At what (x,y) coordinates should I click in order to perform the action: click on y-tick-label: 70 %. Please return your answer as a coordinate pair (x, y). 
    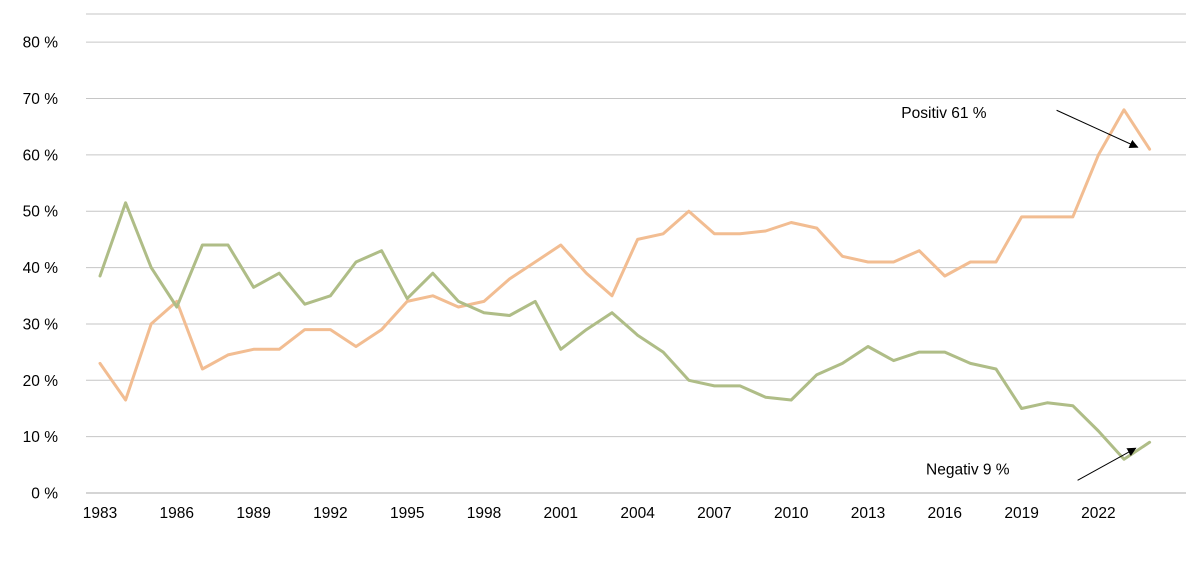
    Looking at the image, I should click on (41, 99).